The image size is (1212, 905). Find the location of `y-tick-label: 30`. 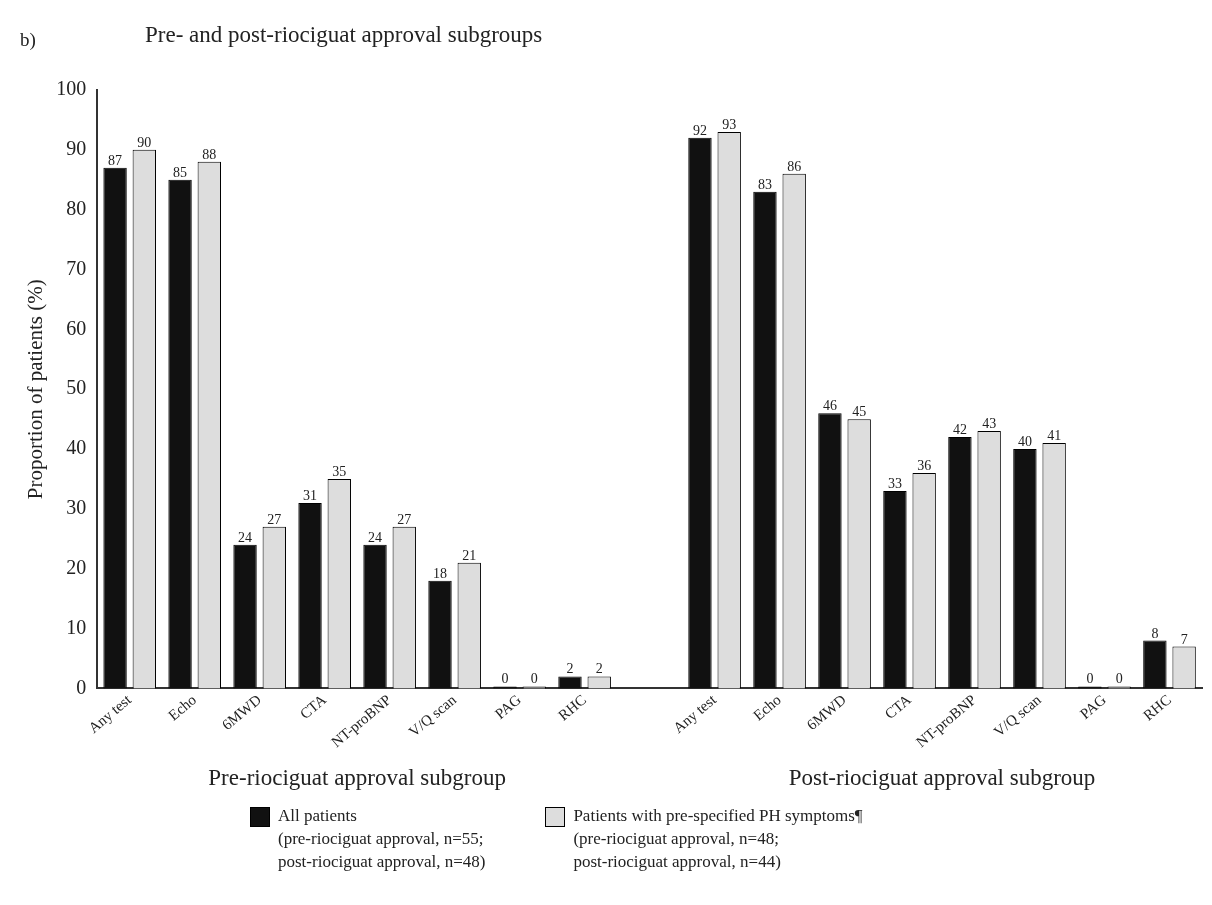

y-tick-label: 30 is located at coordinates (76, 507).